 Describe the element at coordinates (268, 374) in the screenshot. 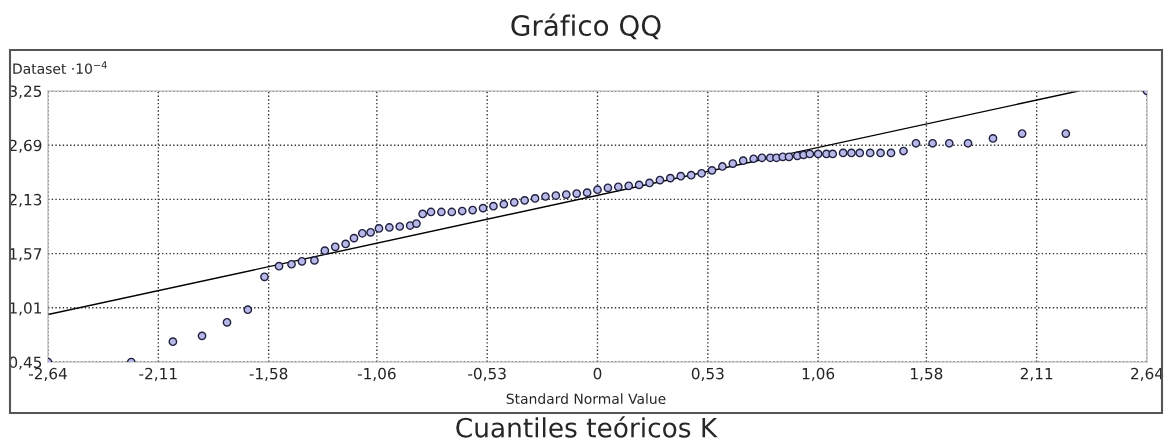

I see `x-tick-label: -1,58` at that location.